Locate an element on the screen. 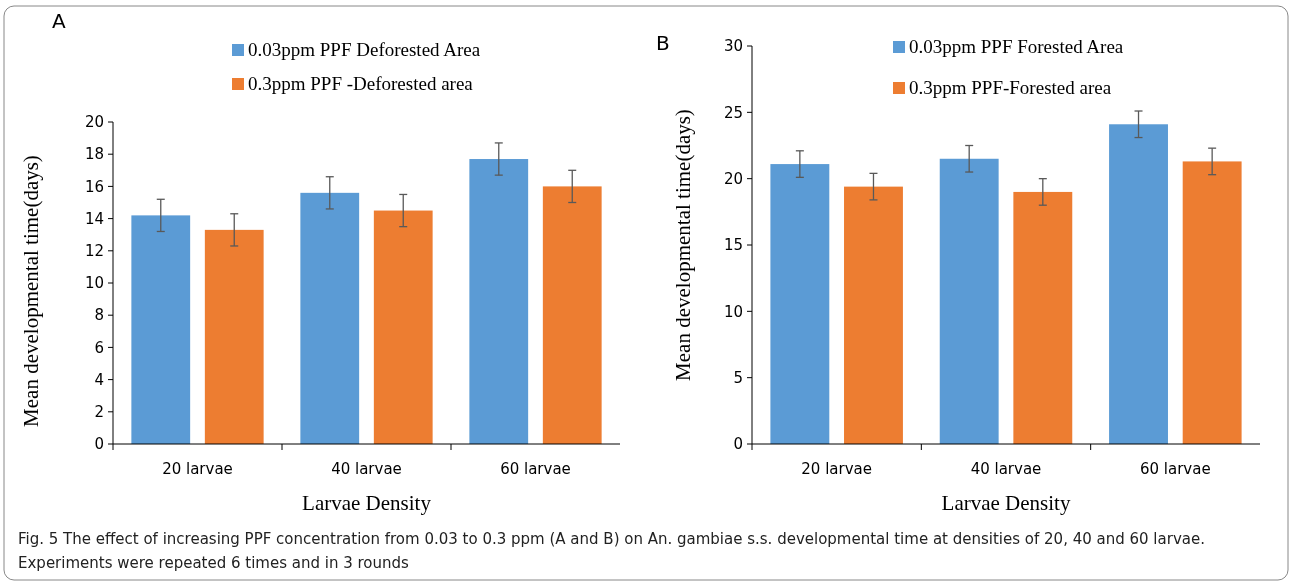  caption: Fig. 5 The effect of increasing PPF concentration from 0.03 to 0.3 ppm (A and B) on An. gambiae s.s. developmental time at densities of 20, 40 and 60 larvae. Experiments were repeated 6 times and in 3 rounds is located at coordinates (611, 551).